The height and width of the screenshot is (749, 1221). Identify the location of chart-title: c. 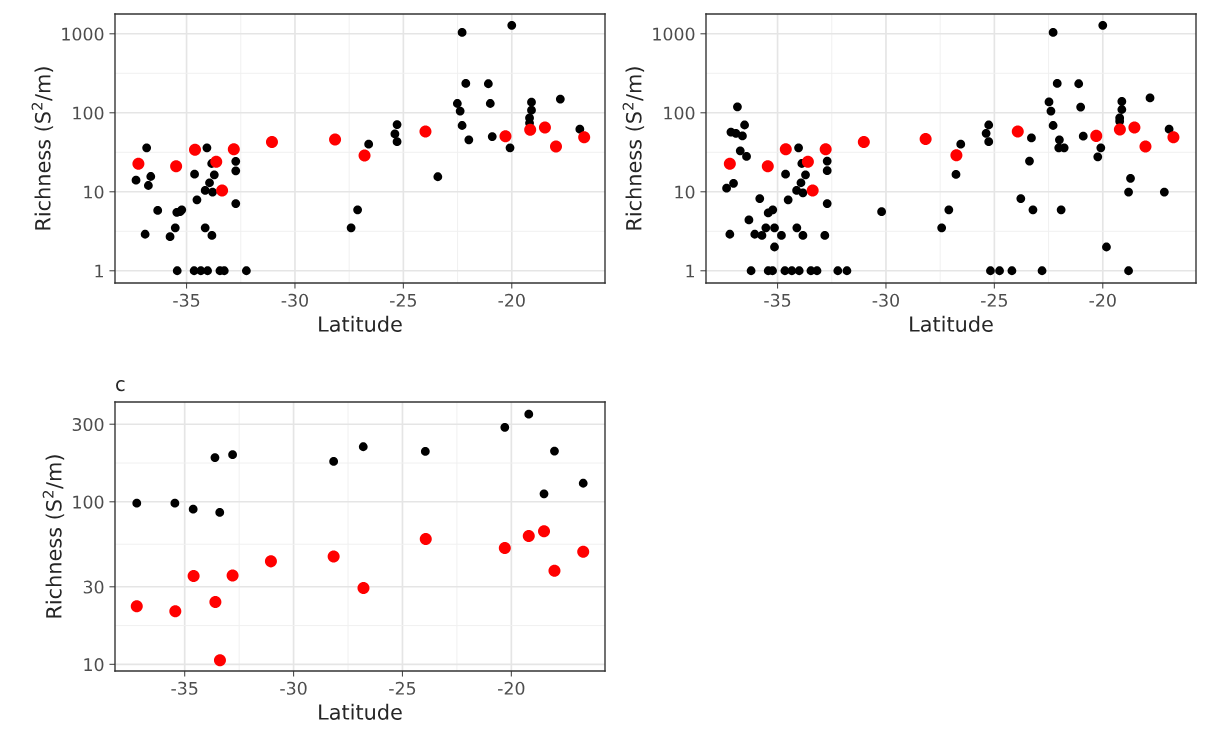
(120, 386).